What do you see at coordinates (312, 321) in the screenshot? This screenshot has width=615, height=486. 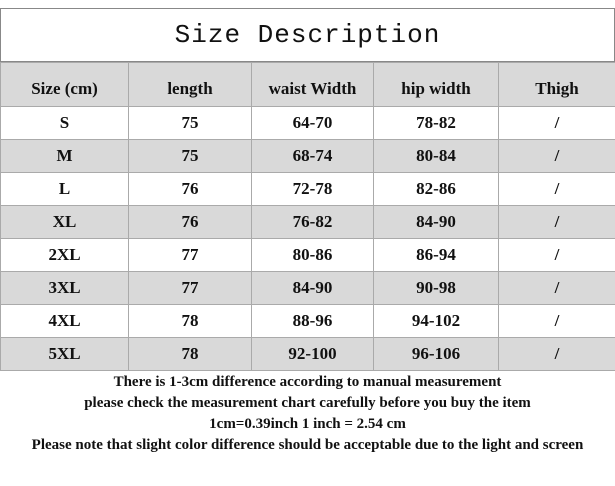 I see `table-cell: 88-96` at bounding box center [312, 321].